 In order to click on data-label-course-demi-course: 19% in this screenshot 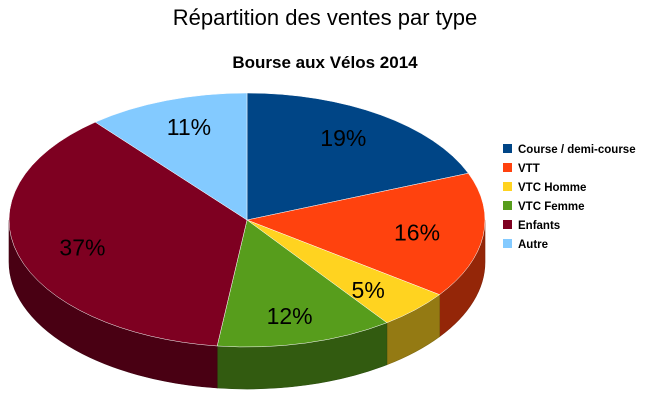, I will do `click(343, 138)`.